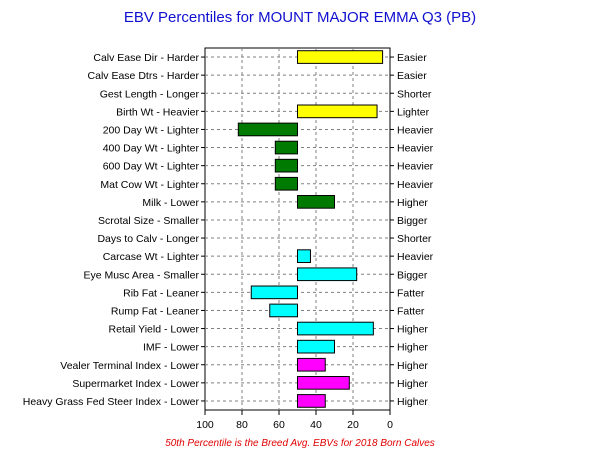  Describe the element at coordinates (170, 203) in the screenshot. I see `left-category-label: Milk - Lower` at that location.